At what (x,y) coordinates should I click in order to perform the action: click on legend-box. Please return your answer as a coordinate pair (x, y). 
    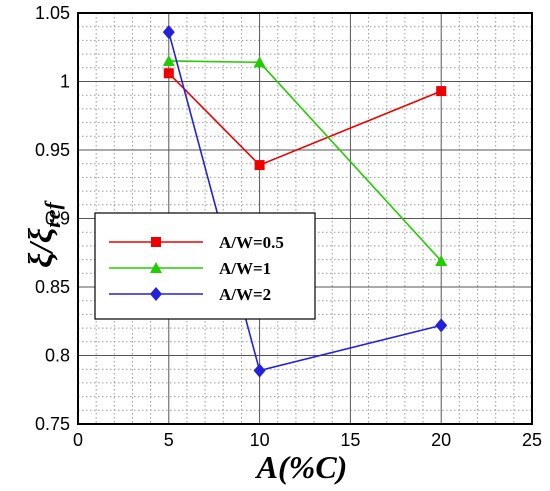
    Looking at the image, I should click on (205, 266).